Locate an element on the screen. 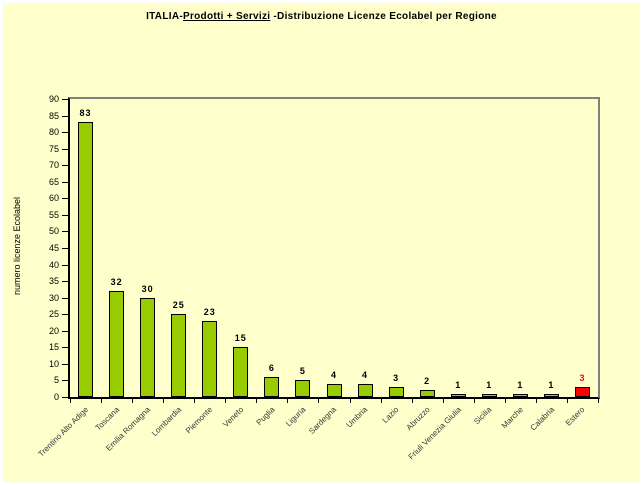 This screenshot has height=485, width=643. y-tick-label: 50 is located at coordinates (53, 231).